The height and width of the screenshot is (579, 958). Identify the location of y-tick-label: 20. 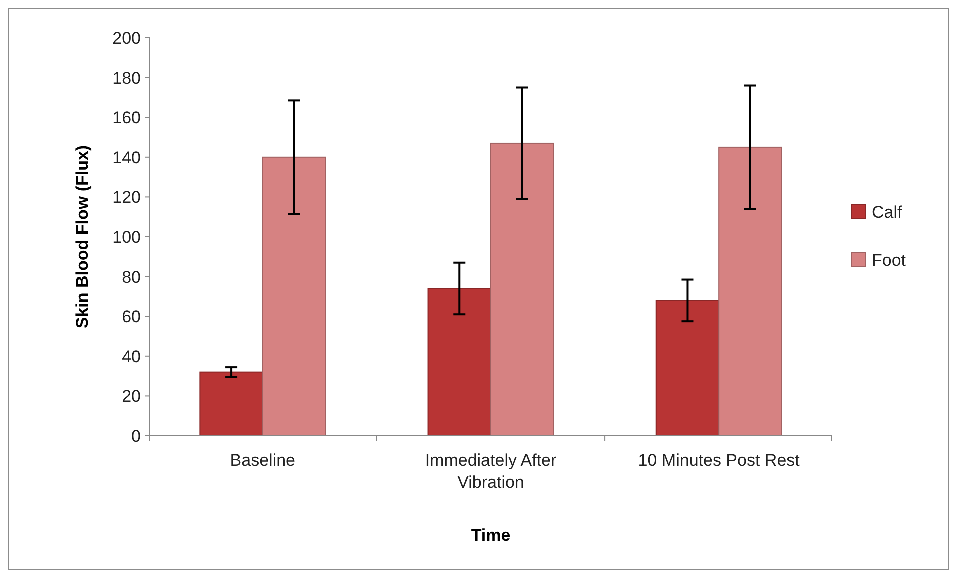
(131, 396).